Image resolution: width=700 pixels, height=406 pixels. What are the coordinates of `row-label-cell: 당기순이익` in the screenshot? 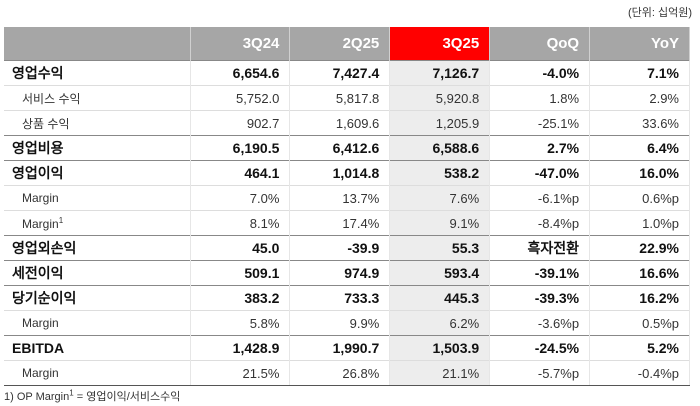 It's located at (97, 298).